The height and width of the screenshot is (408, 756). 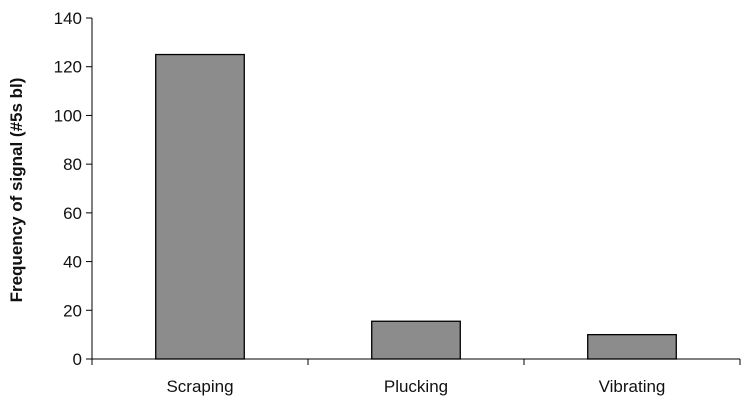 I want to click on y-tick-label: 60, so click(x=72, y=213).